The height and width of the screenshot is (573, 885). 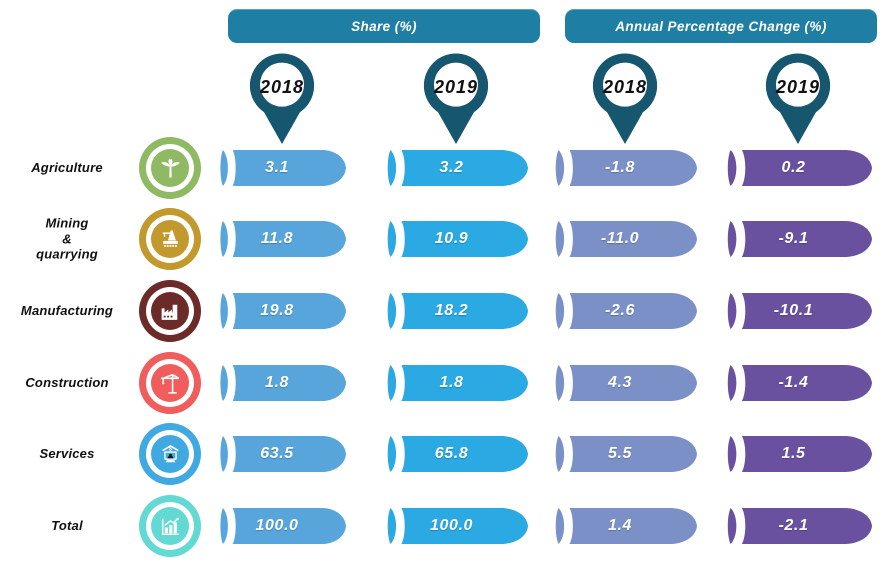 I want to click on bar-value: -10.1, so click(x=793, y=310).